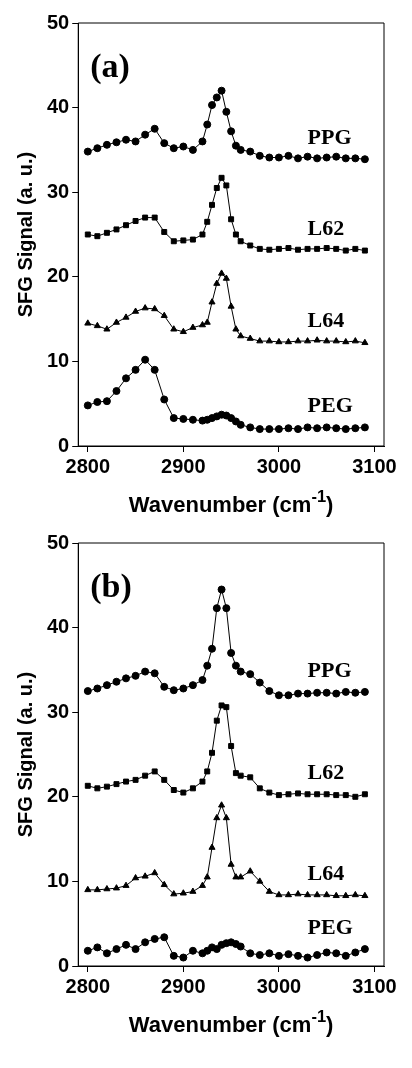  What do you see at coordinates (88, 985) in the screenshot?
I see `x-tick-label: 2800` at bounding box center [88, 985].